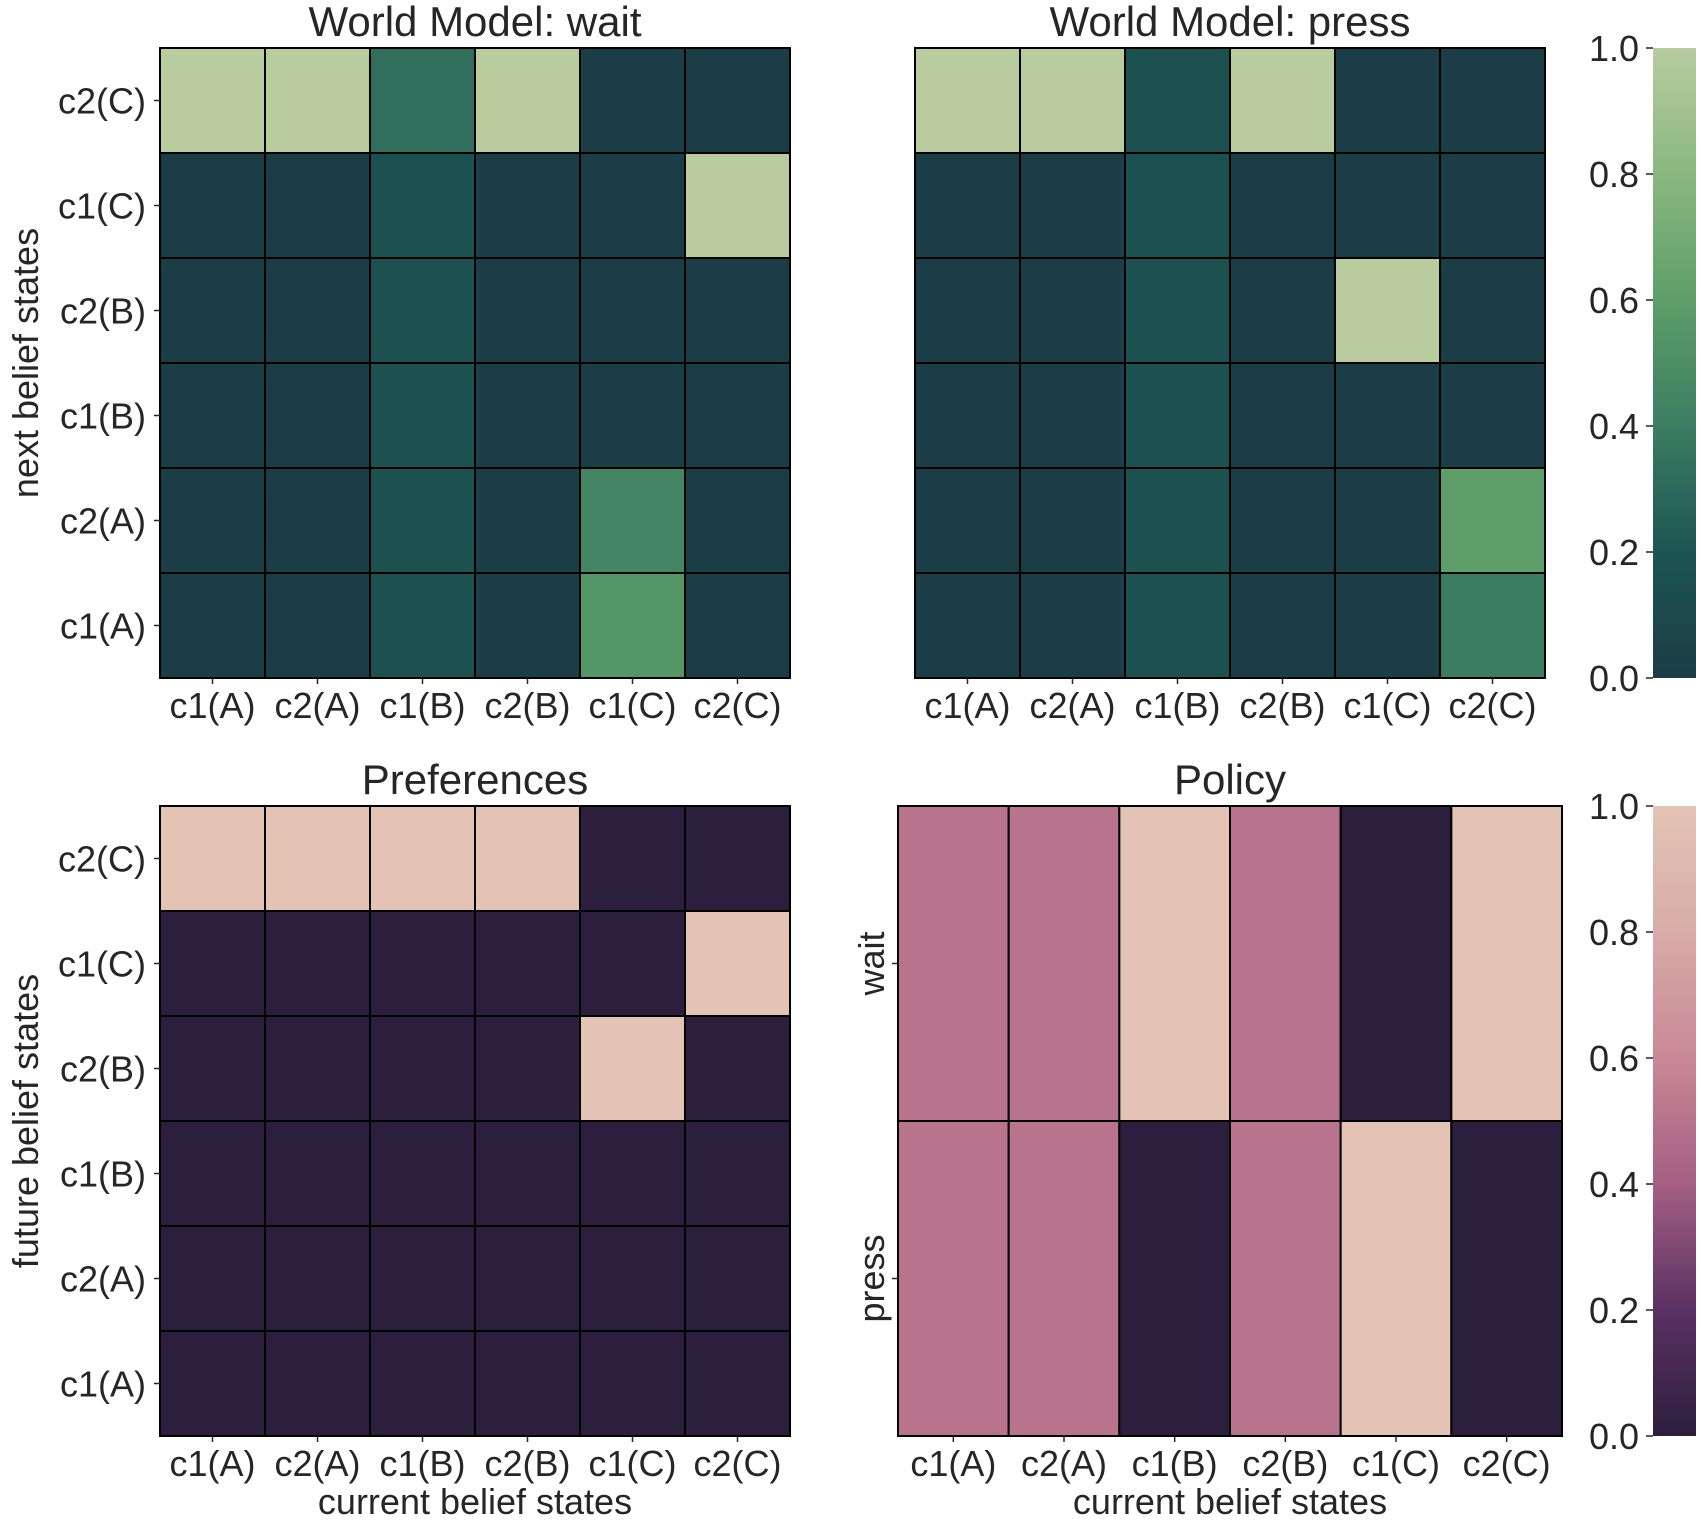 The width and height of the screenshot is (1701, 1538). What do you see at coordinates (474, 22) in the screenshot?
I see `panel-title: World Model: wait` at bounding box center [474, 22].